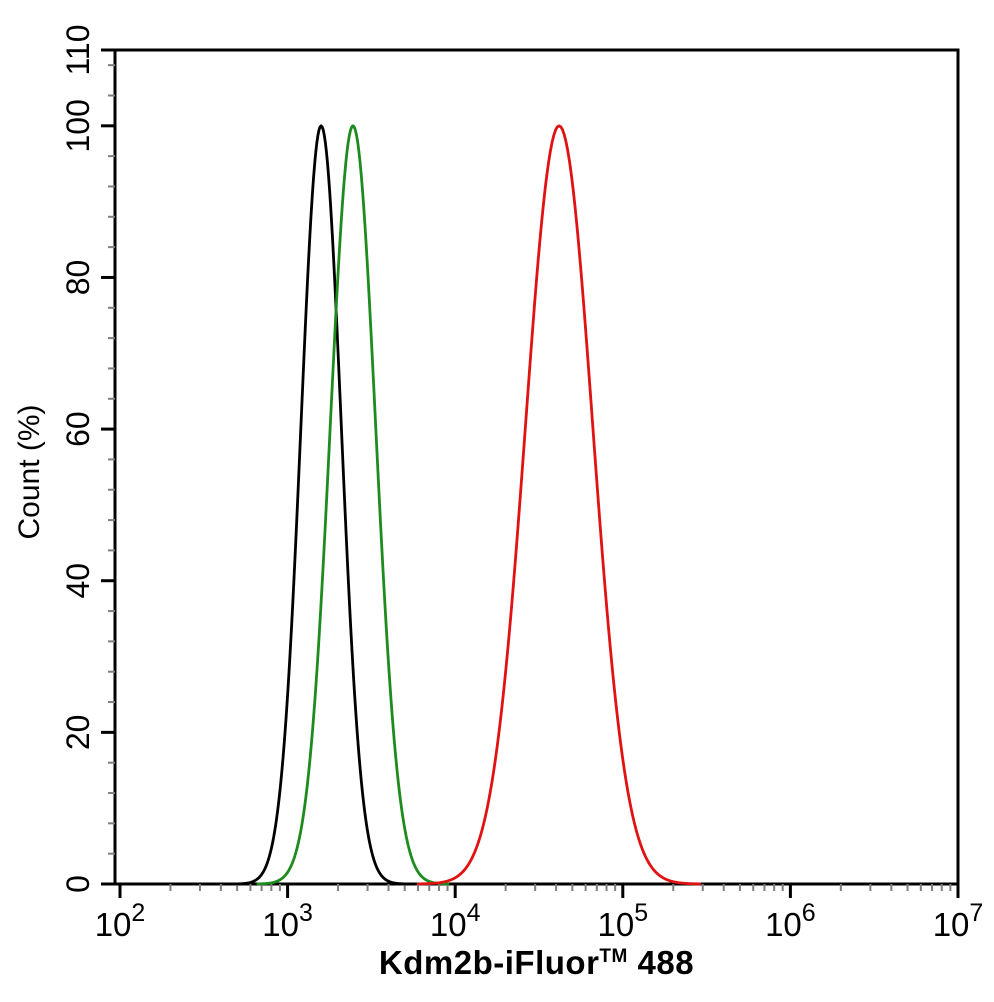 The image size is (994, 1002). I want to click on x-axis-title: Kdm2b-iFluorTM 488, so click(536, 963).